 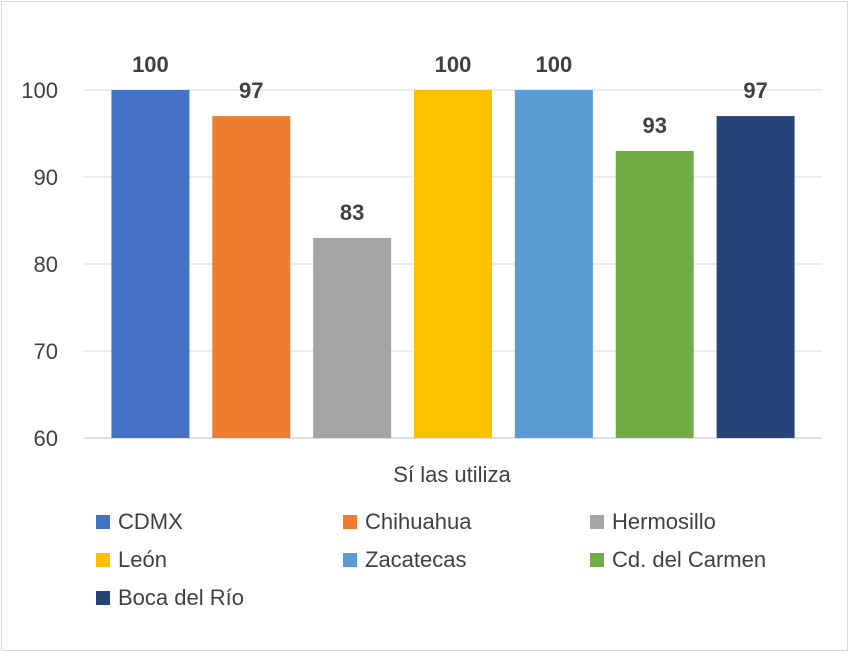 What do you see at coordinates (452, 474) in the screenshot?
I see `x-axis-label: Sí las utiliza` at bounding box center [452, 474].